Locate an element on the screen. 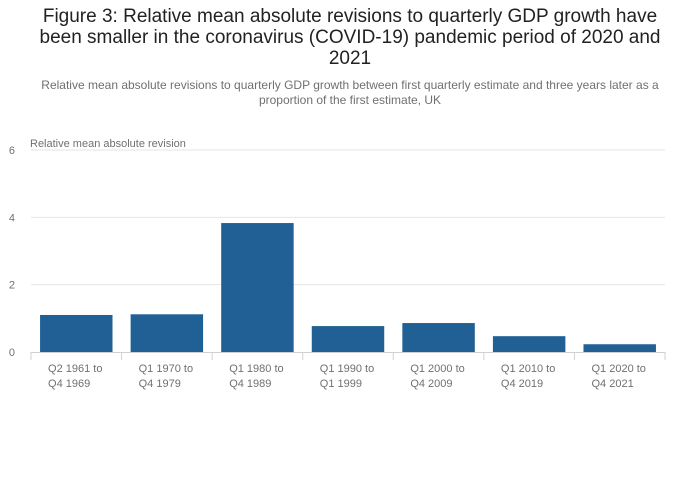  x-tick-label: Q1 1980 to Q4 1989 is located at coordinates (256, 376).